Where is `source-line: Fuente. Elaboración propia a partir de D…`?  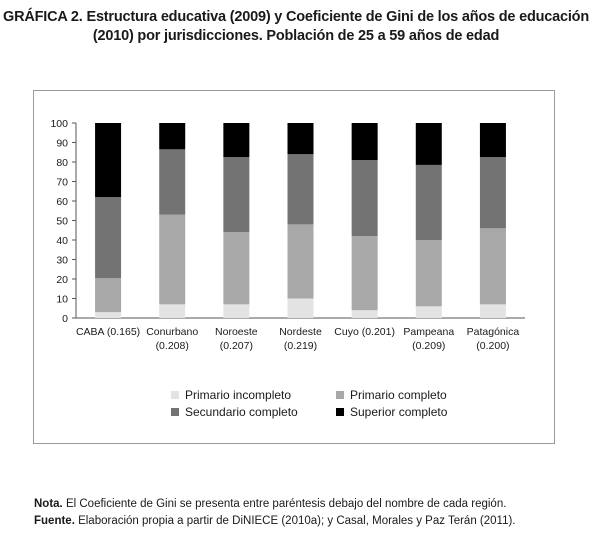
source-line: Fuente. Elaboración propia a partir de D… is located at coordinates (304, 521).